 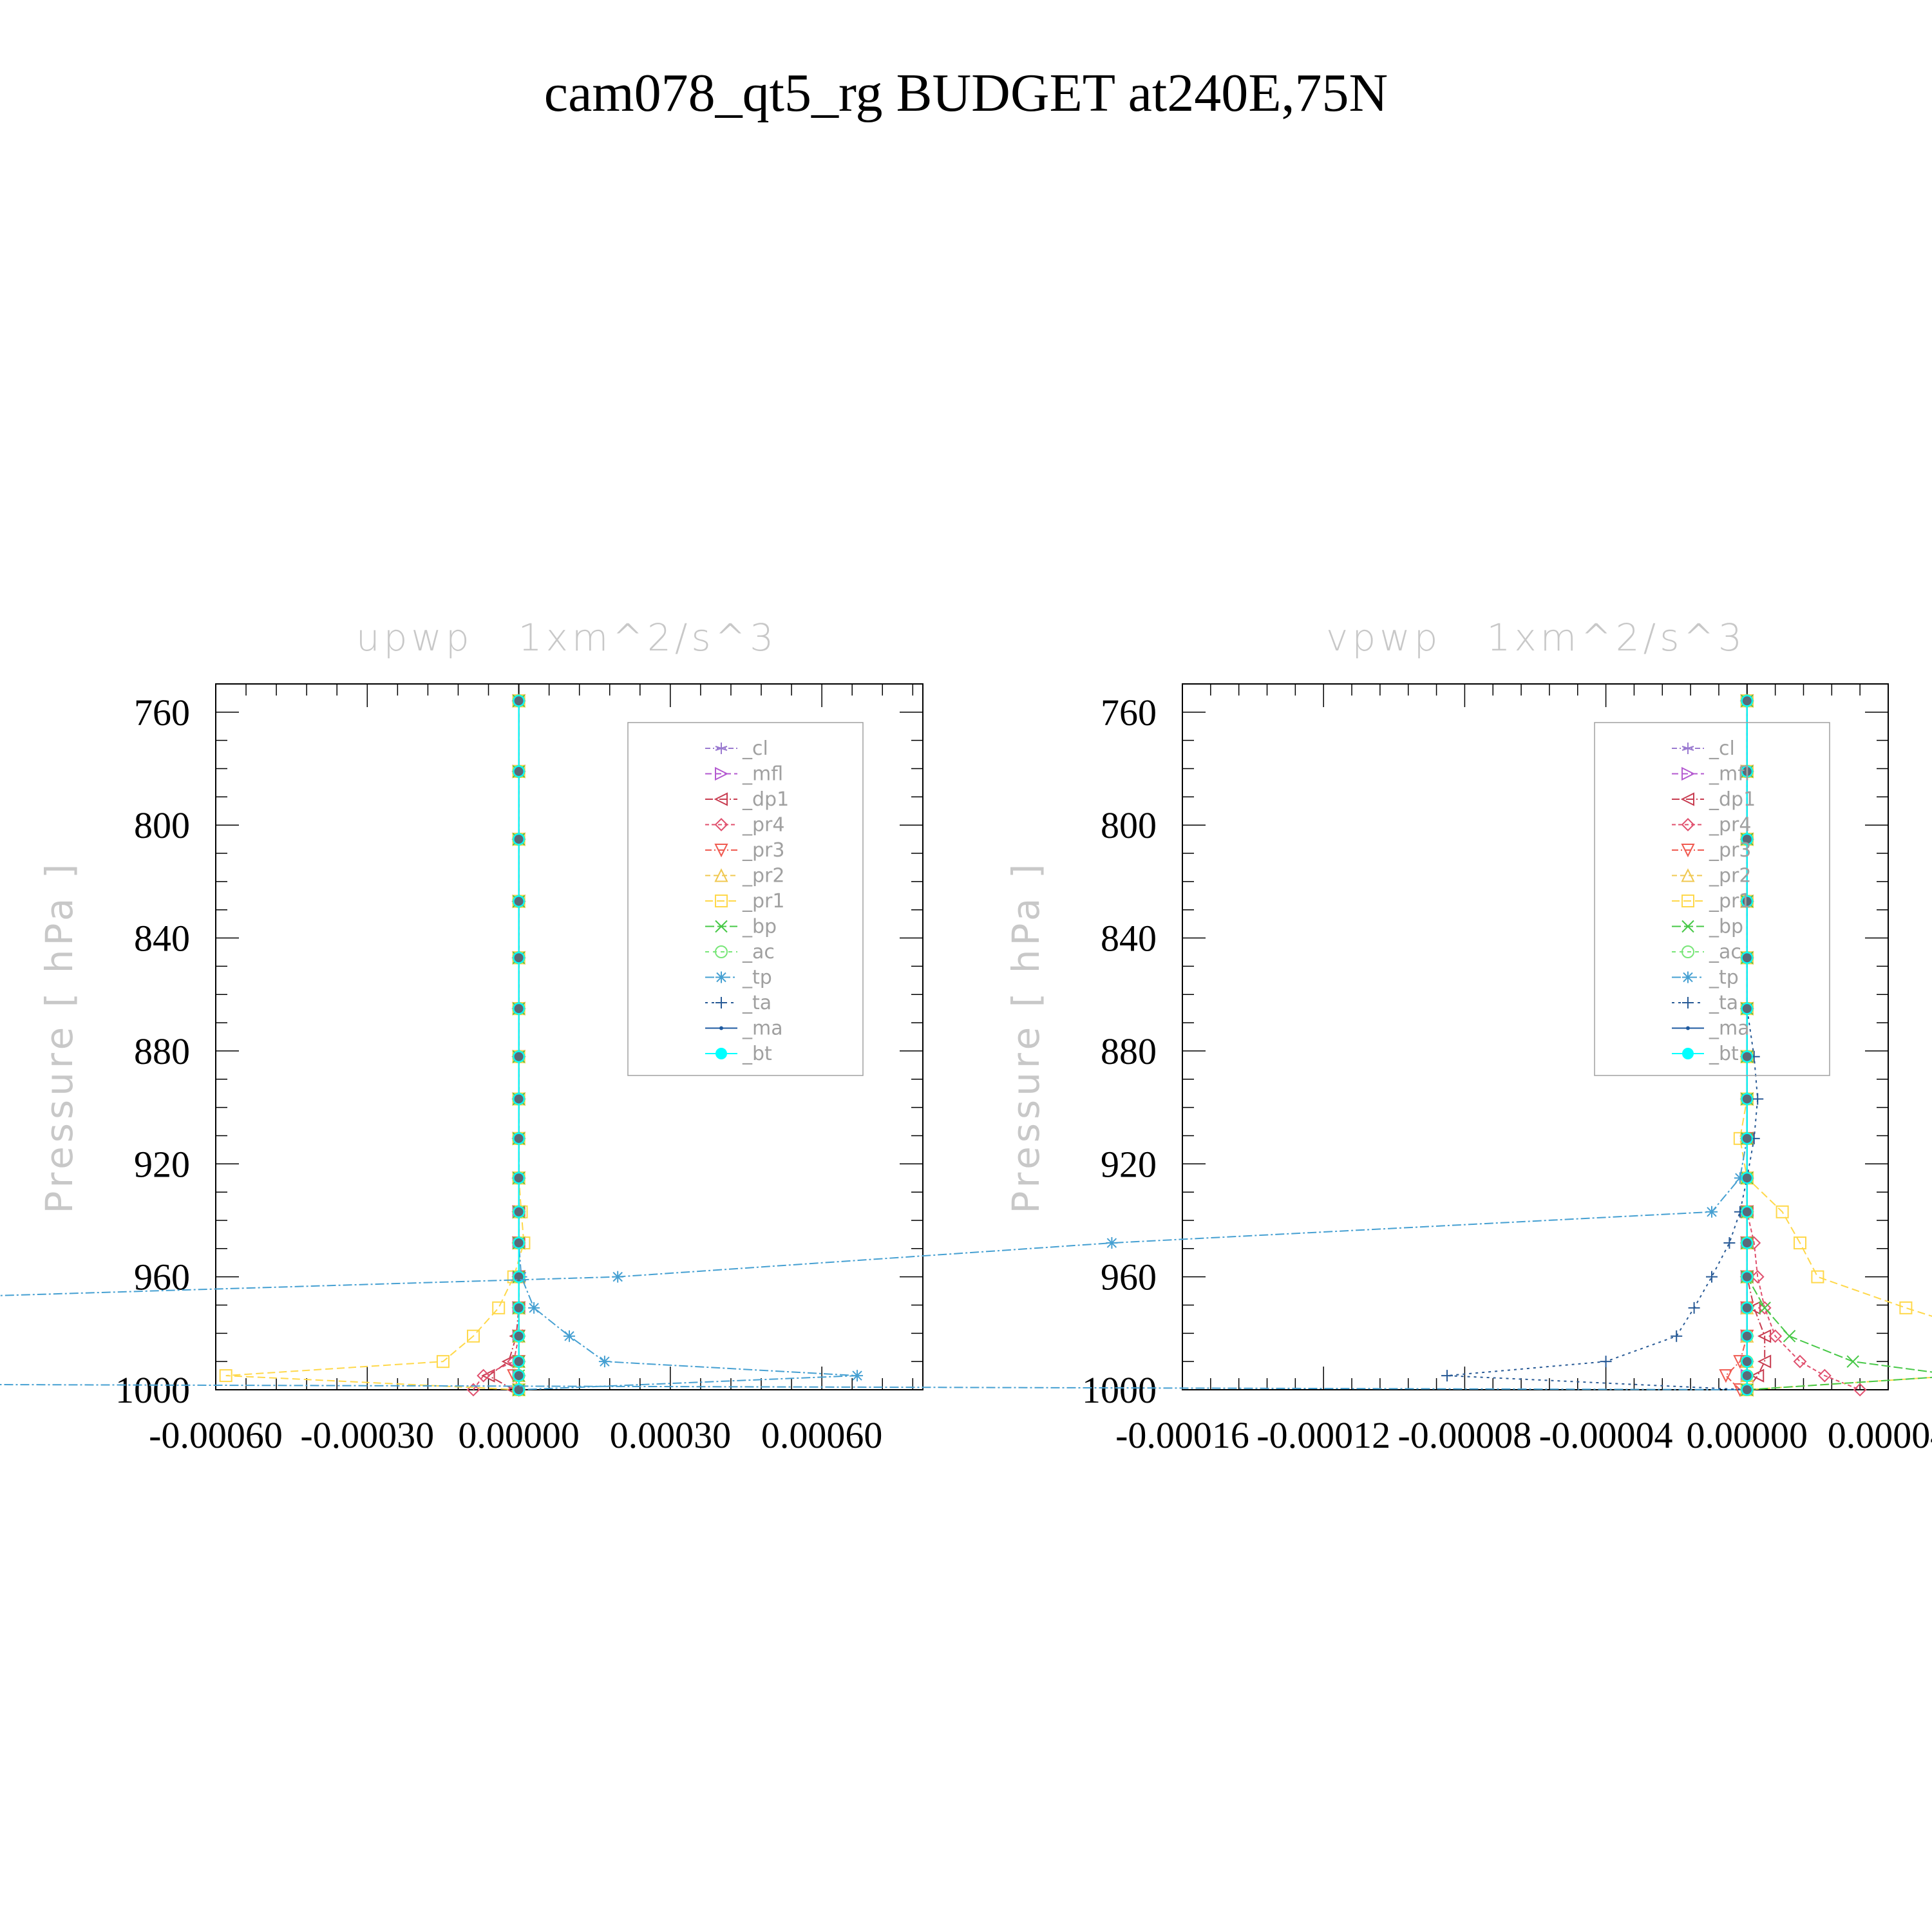 I want to click on y-tick-label: 800, so click(x=162, y=825).